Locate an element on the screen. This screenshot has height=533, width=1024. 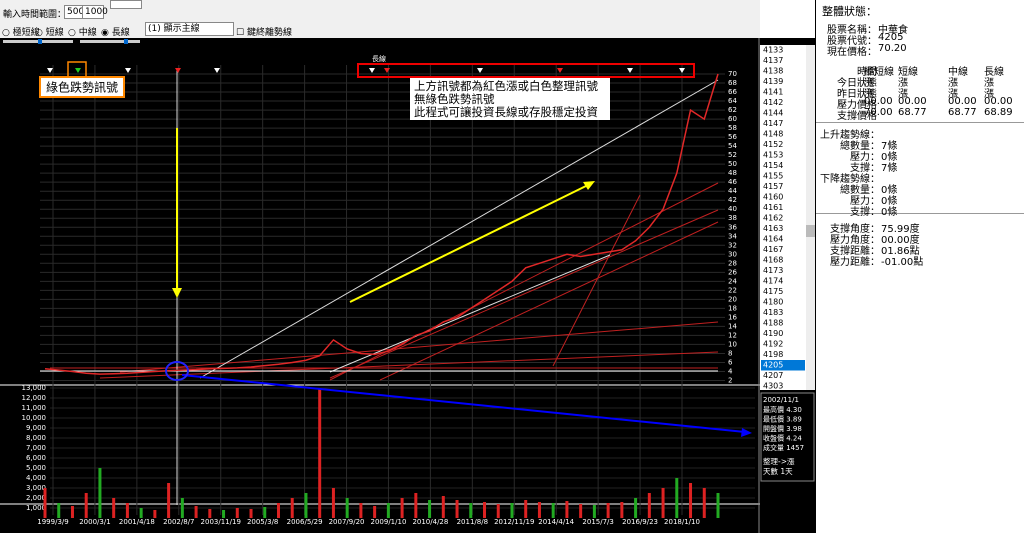
x-tick-label: 2012/11/19 is located at coordinates (514, 522).